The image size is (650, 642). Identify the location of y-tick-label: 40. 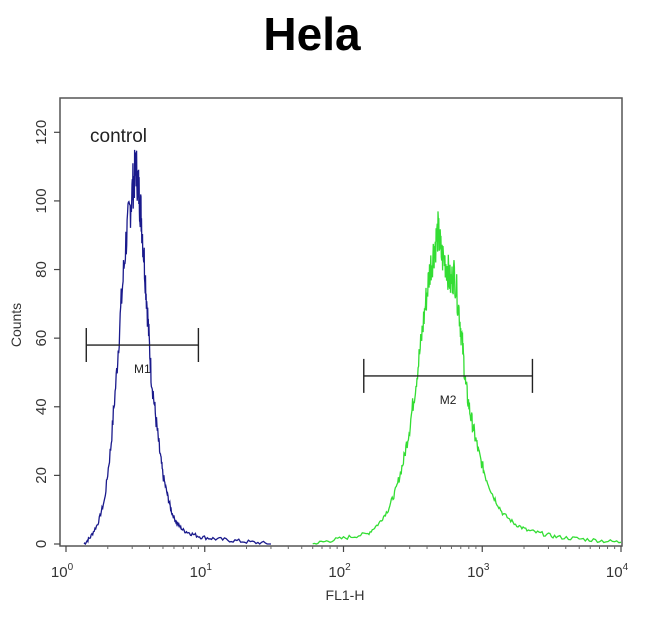
(41, 406).